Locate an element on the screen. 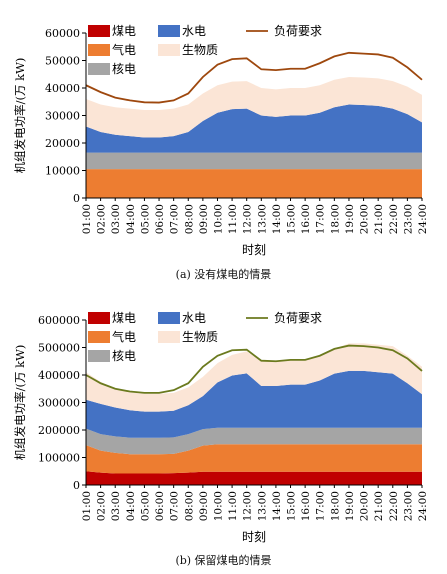 The width and height of the screenshot is (447, 574). c0-x-tick-label: 21:00 is located at coordinates (379, 219).